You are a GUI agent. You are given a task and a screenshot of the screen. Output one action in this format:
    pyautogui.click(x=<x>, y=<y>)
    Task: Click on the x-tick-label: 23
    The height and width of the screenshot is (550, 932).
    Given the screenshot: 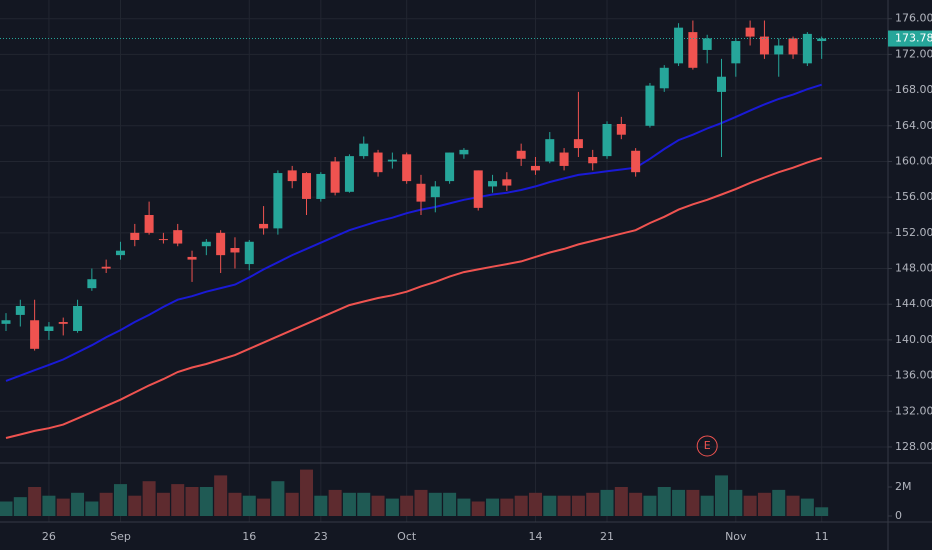 What is the action you would take?
    pyautogui.click(x=321, y=536)
    